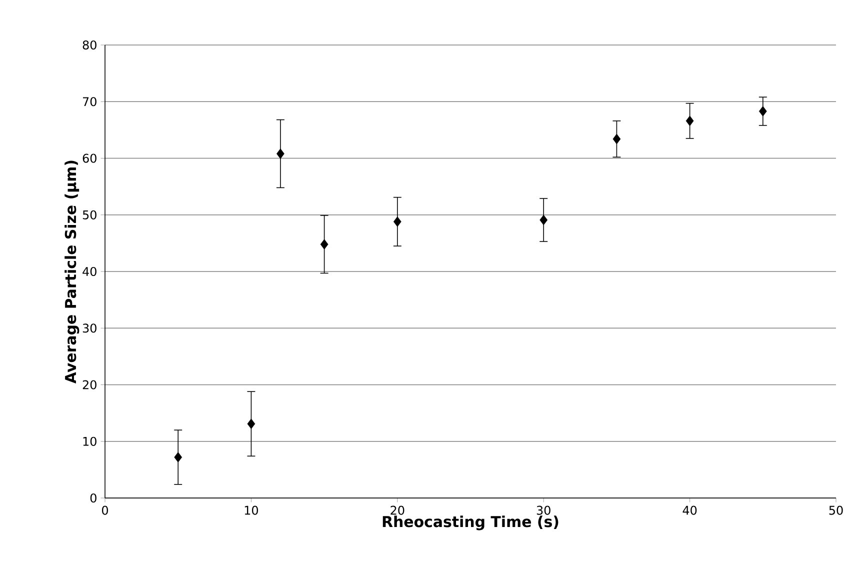 The width and height of the screenshot is (865, 575). Describe the element at coordinates (89, 45) in the screenshot. I see `y-tick-label: 80` at that location.